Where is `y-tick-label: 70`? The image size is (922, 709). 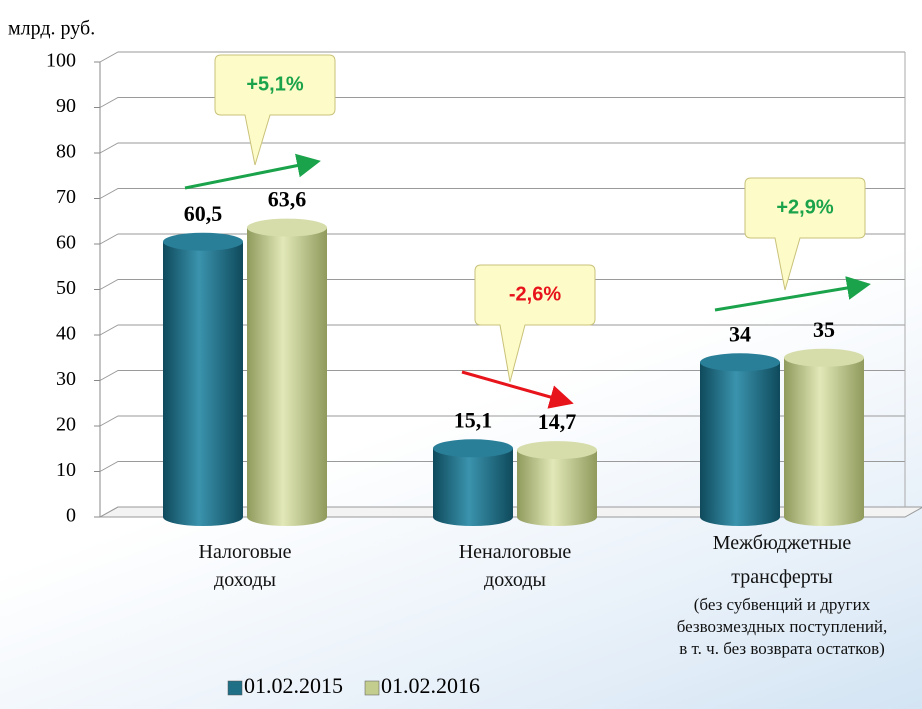 y-tick-label: 70 is located at coordinates (66, 197).